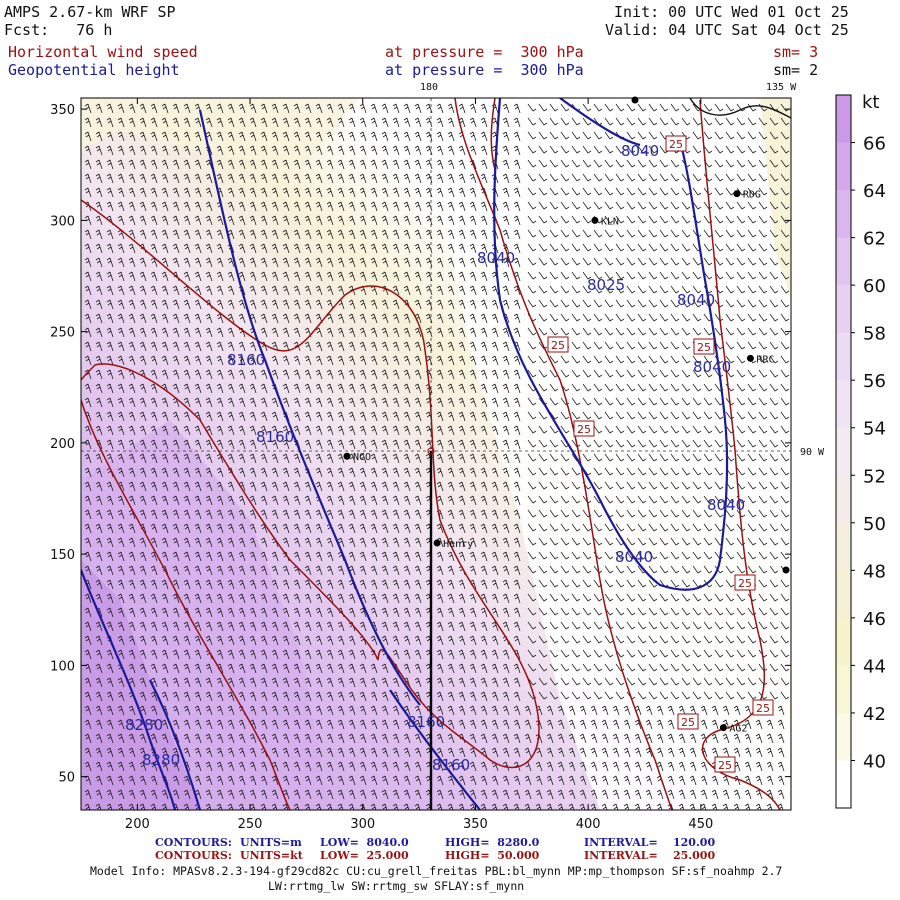 The height and width of the screenshot is (900, 900). What do you see at coordinates (723, 728) in the screenshot?
I see `station-dot-ag2` at bounding box center [723, 728].